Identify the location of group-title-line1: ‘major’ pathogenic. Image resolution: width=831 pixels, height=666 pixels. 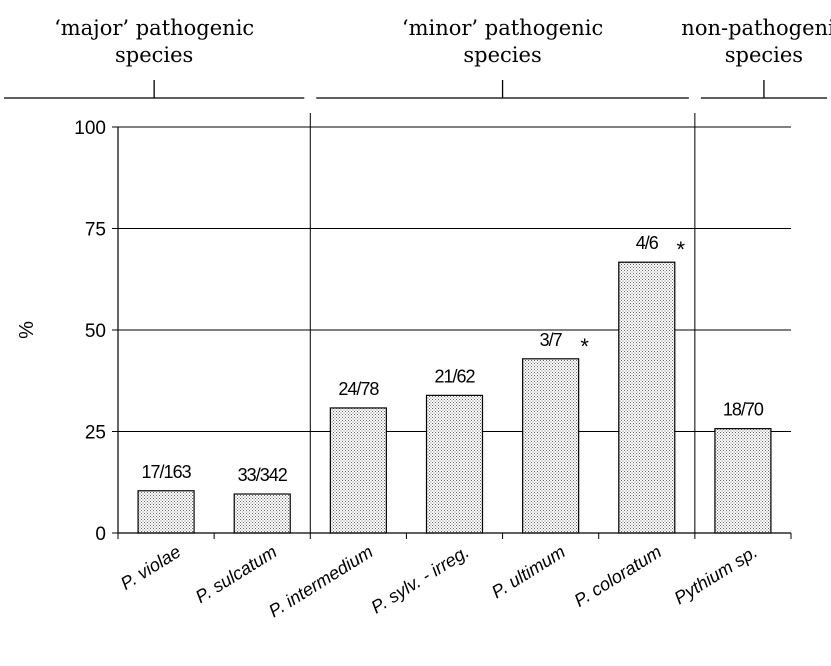
(154, 28).